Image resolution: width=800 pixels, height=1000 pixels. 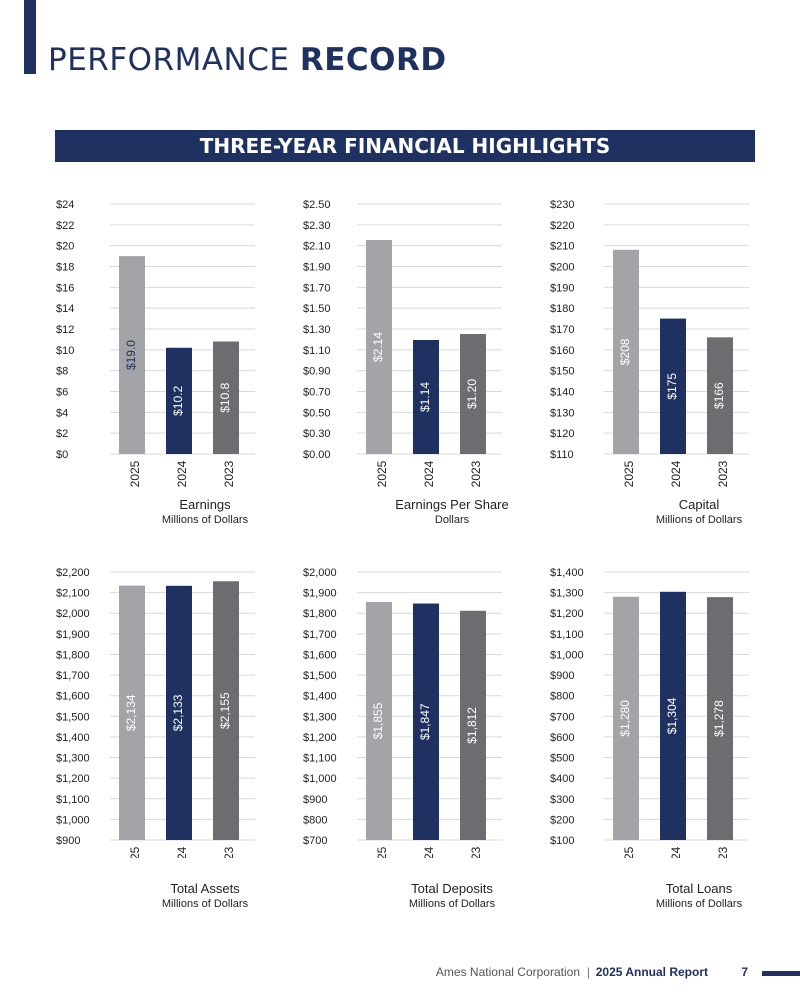 What do you see at coordinates (744, 972) in the screenshot?
I see `footer-page-number: 7` at bounding box center [744, 972].